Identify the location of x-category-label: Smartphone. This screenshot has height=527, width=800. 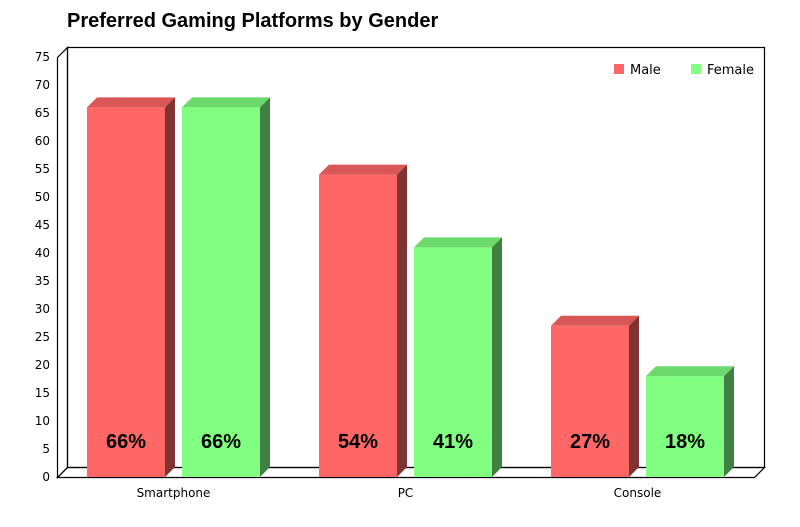
(174, 493).